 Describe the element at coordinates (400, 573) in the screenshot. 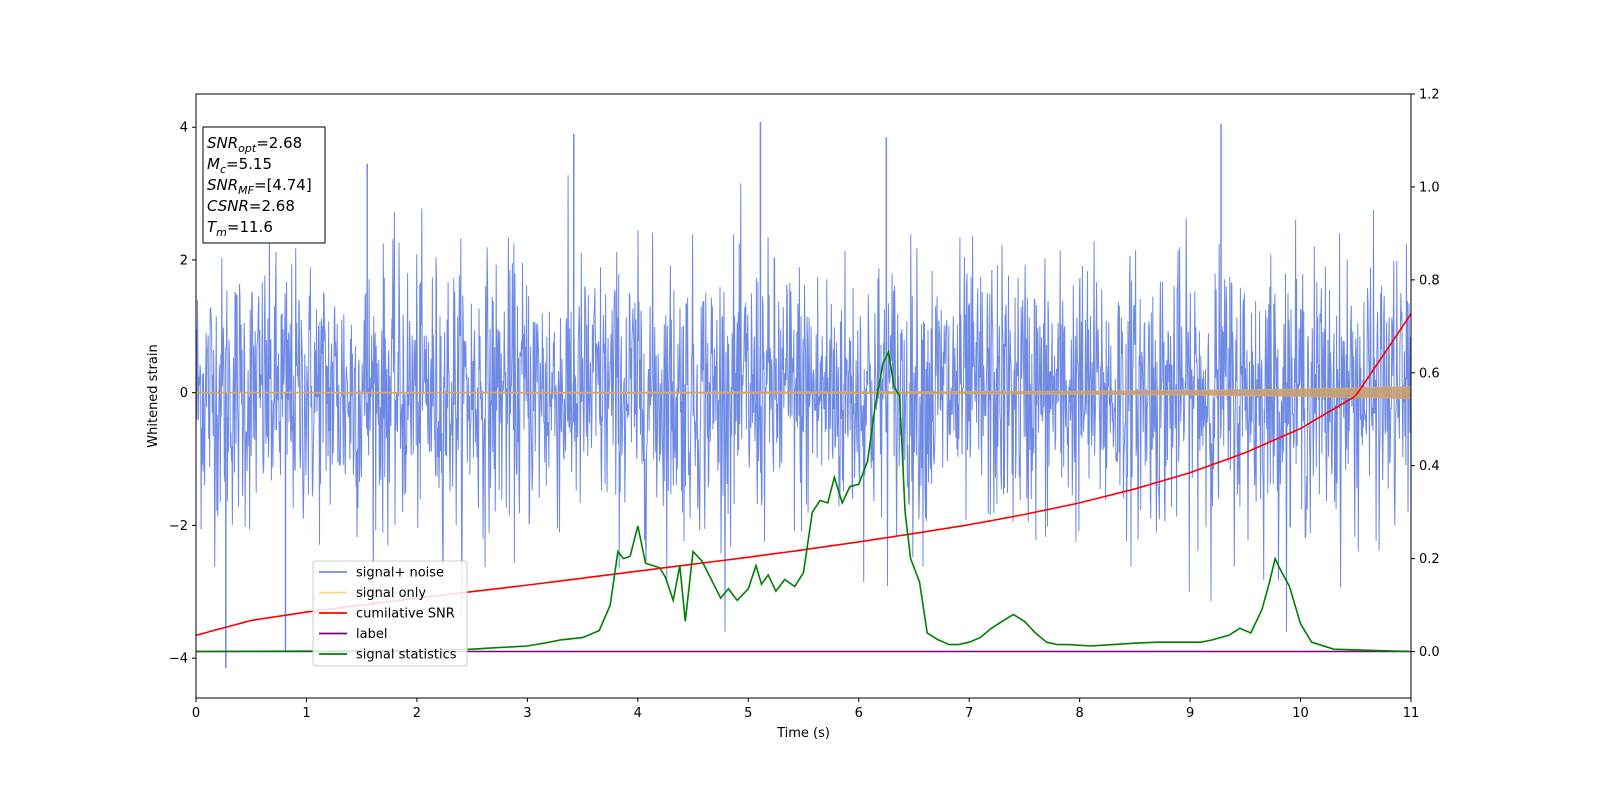

I see `legend-label: signal+ noise` at that location.